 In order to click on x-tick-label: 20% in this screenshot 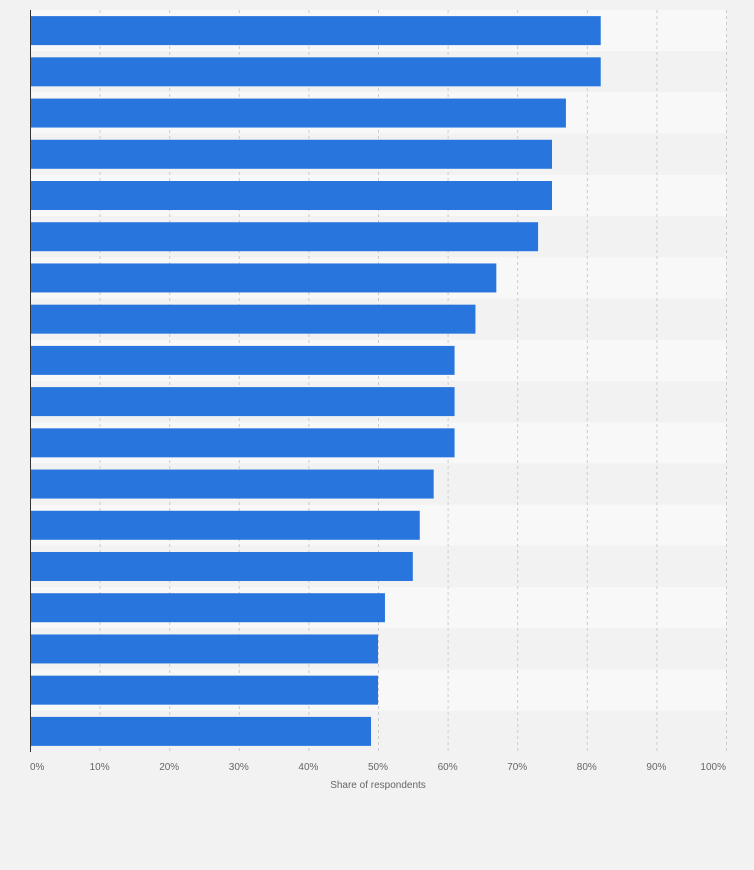, I will do `click(169, 767)`.